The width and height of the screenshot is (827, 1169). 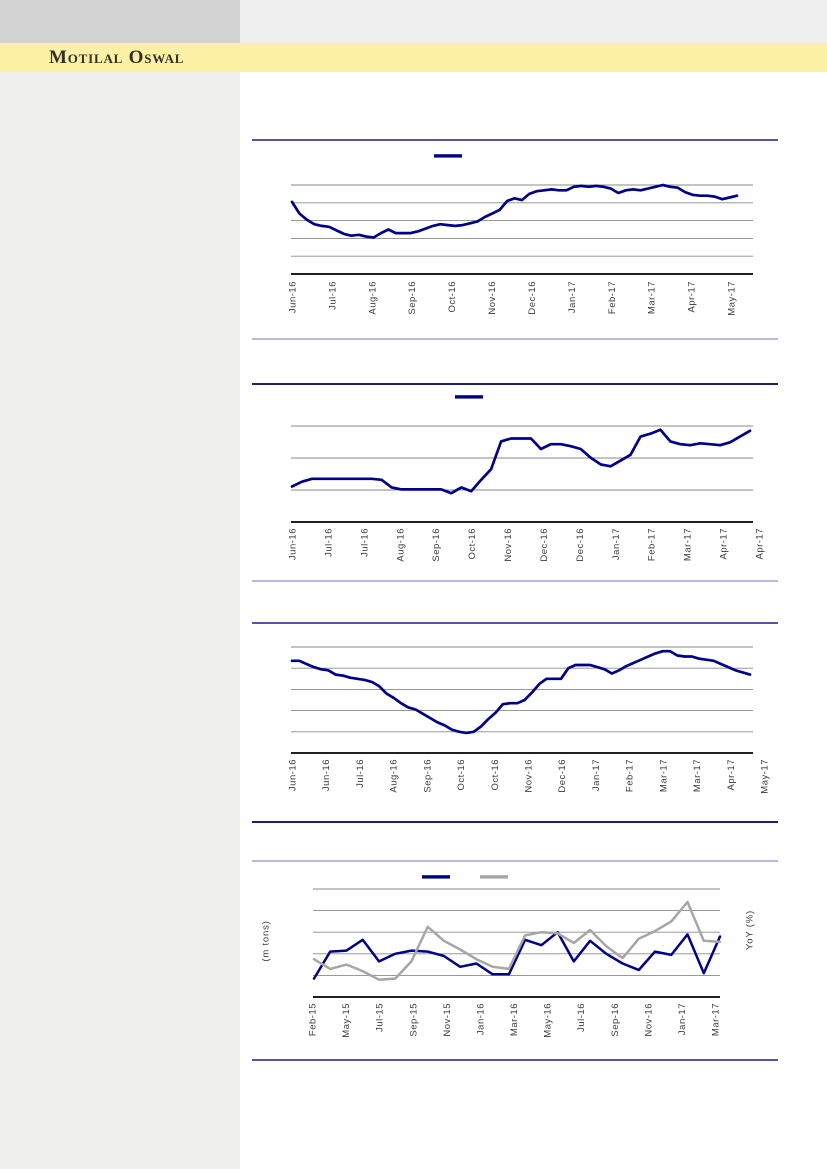 What do you see at coordinates (533, 21) in the screenshot?
I see `top-header-strip` at bounding box center [533, 21].